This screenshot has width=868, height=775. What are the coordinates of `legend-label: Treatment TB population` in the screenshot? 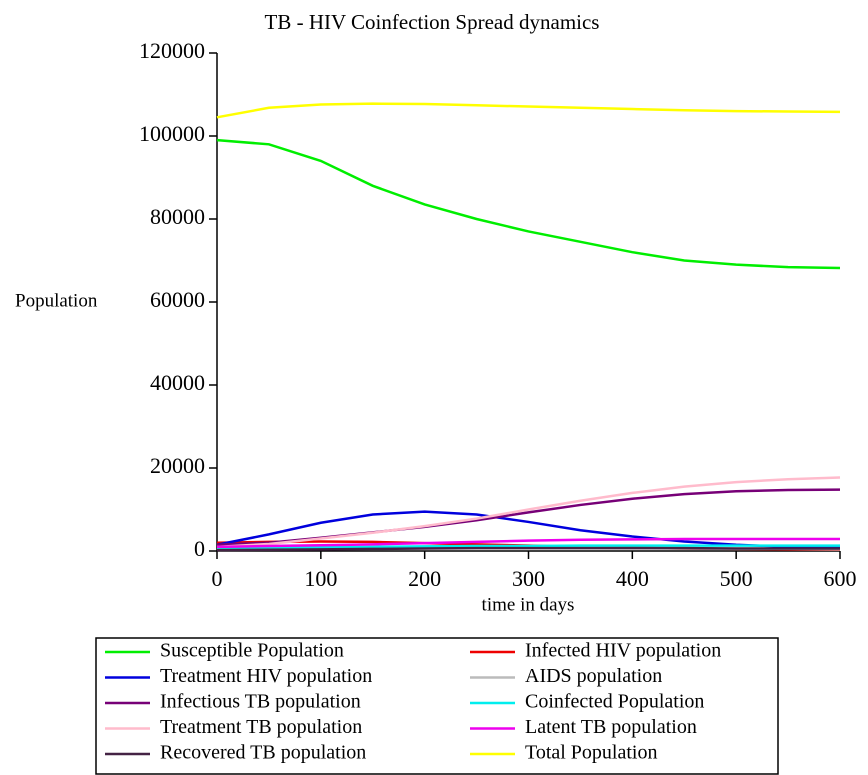 It's located at (261, 727).